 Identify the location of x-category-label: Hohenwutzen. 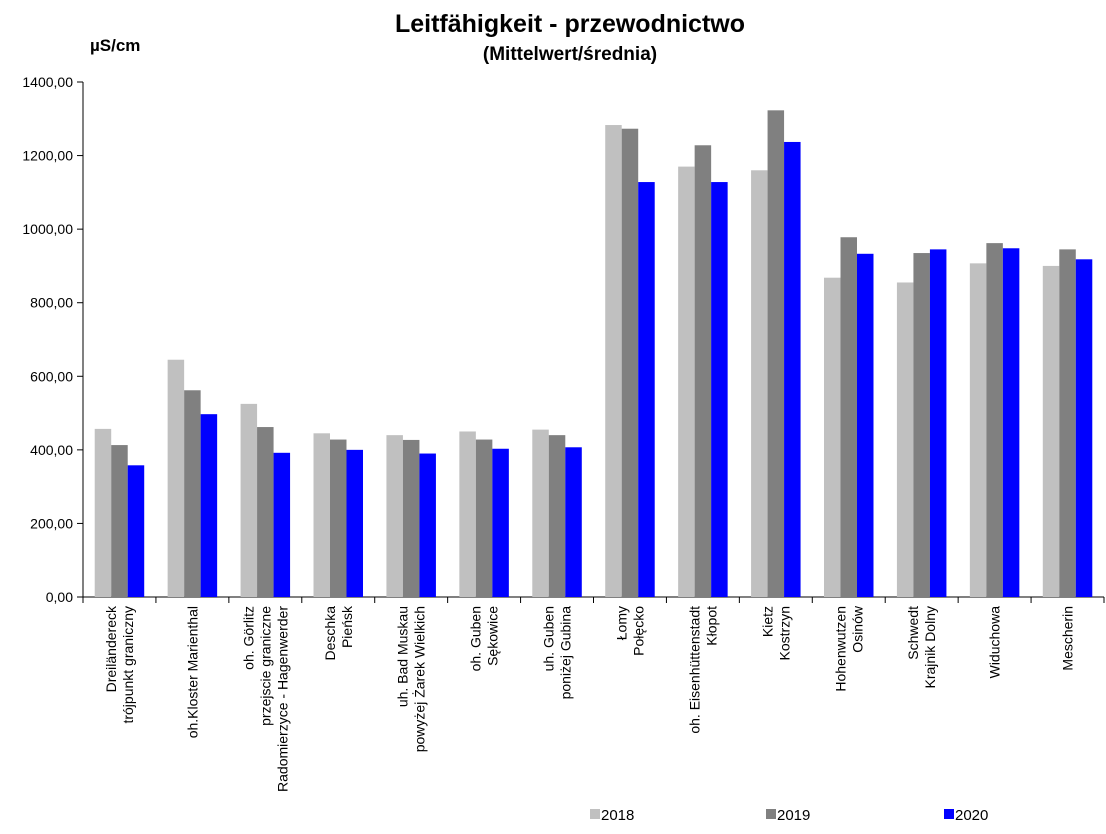
(840, 649).